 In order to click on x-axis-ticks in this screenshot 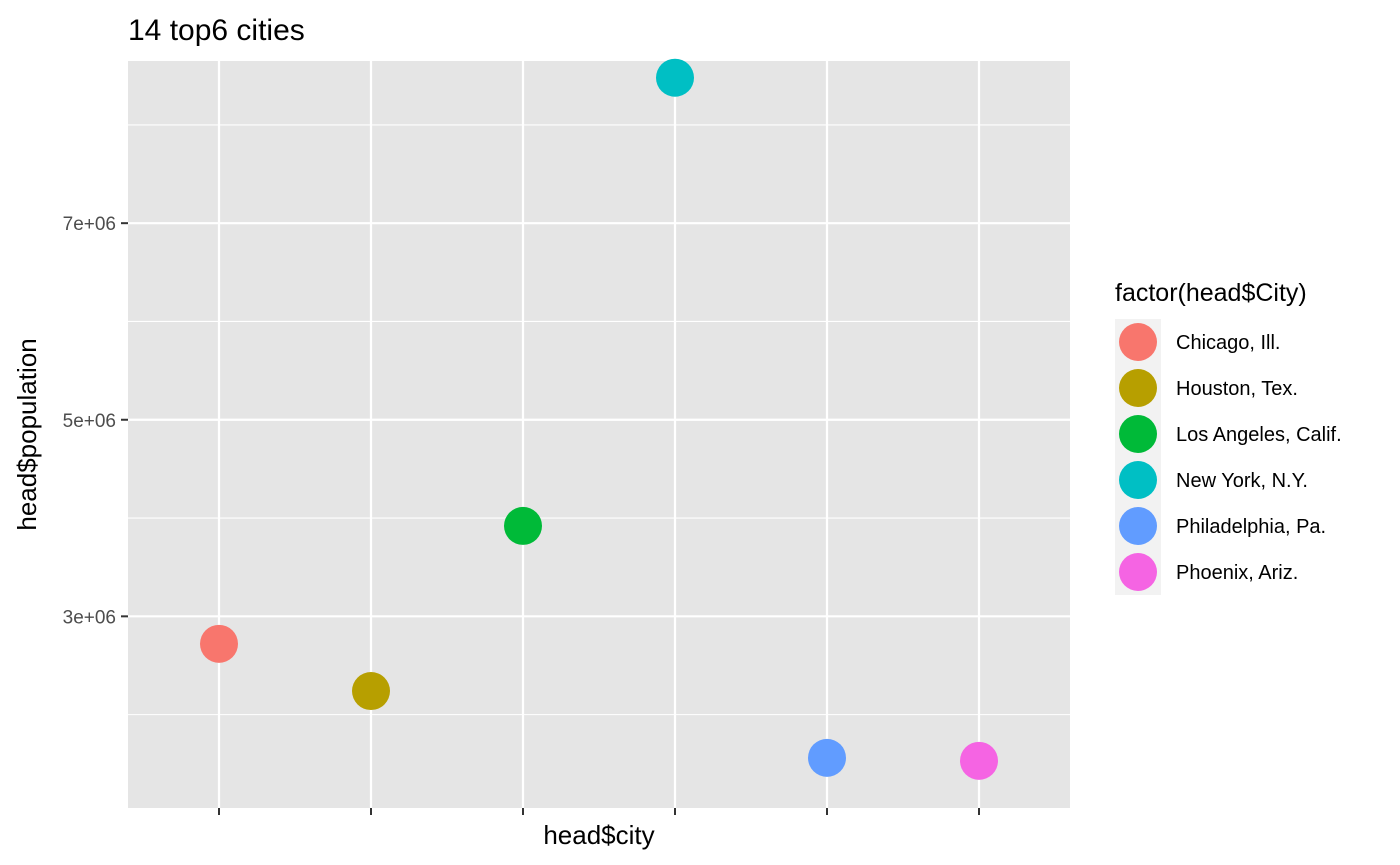, I will do `click(599, 811)`.